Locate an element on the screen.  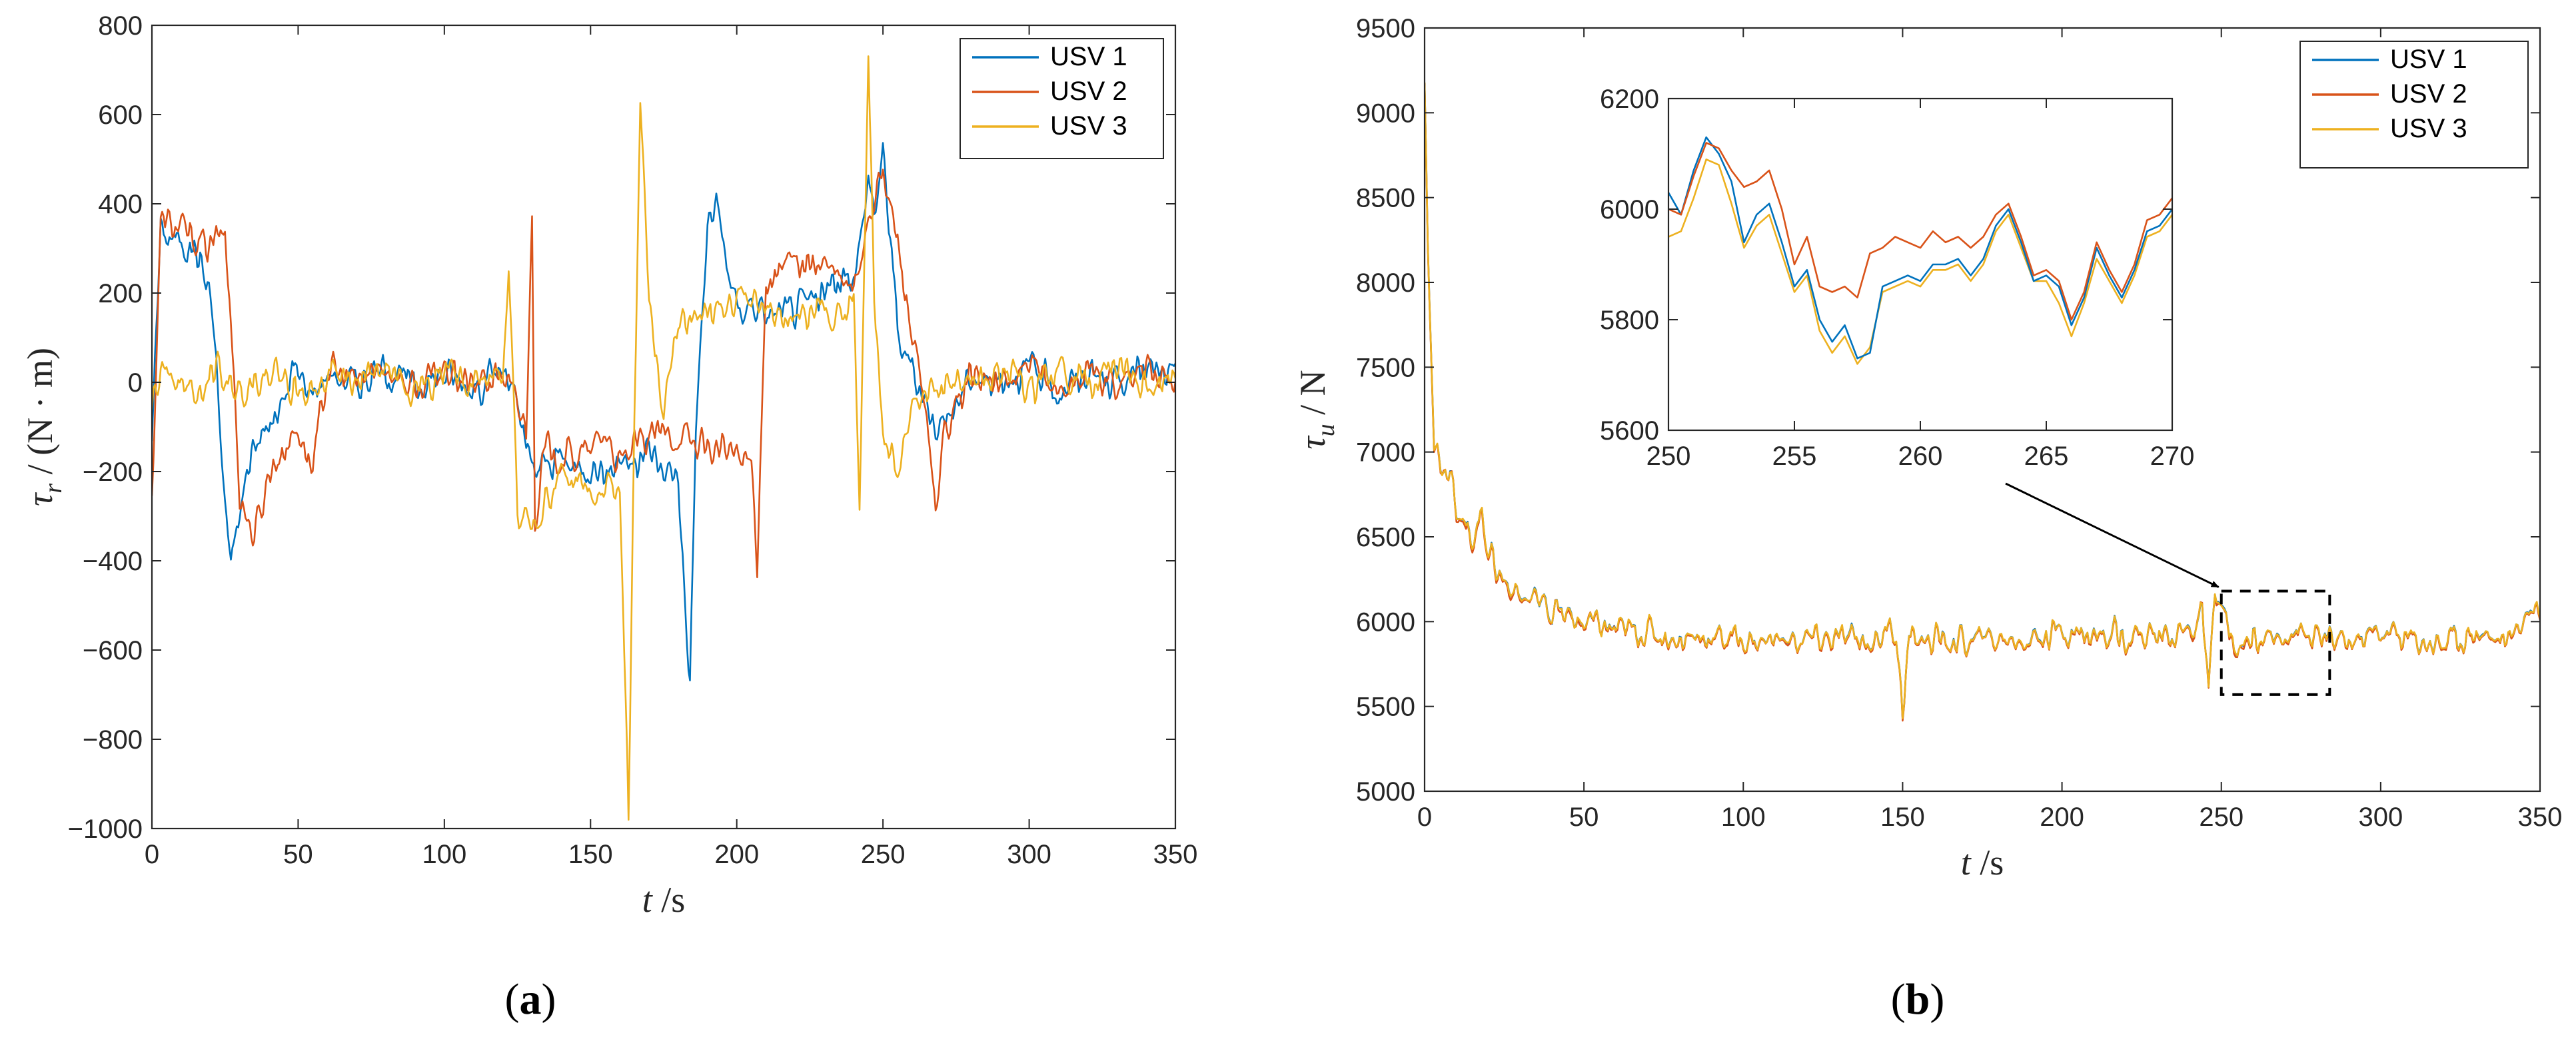
y-tick-label: 9000 is located at coordinates (1385, 113).